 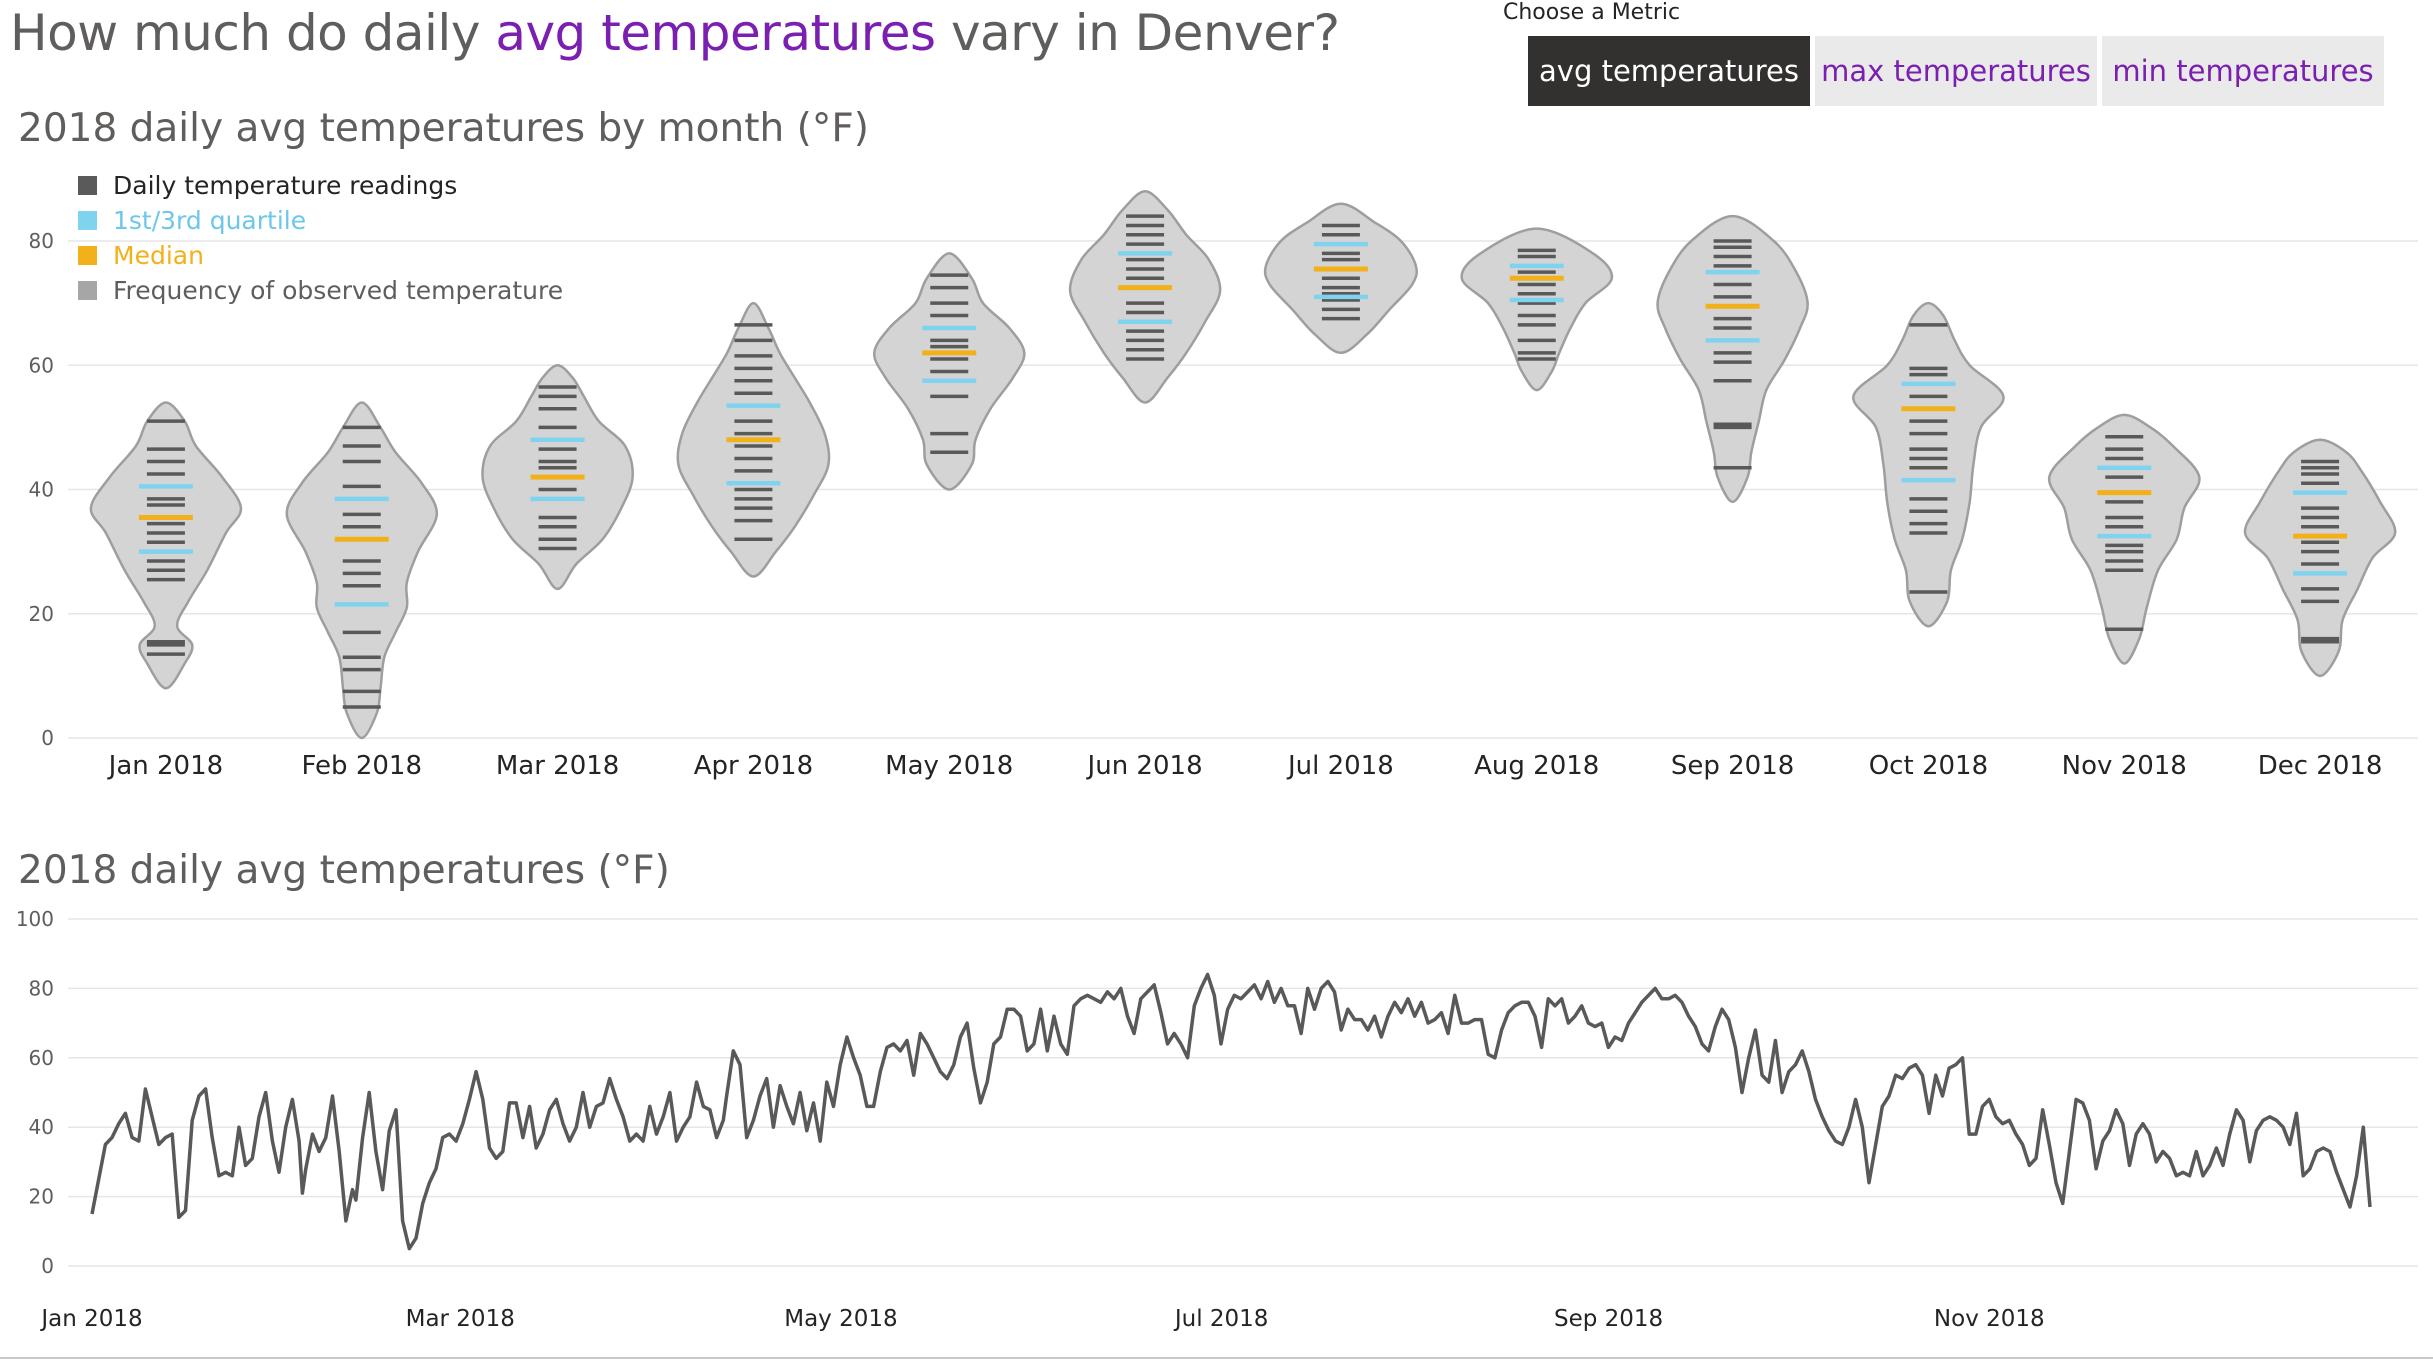 I want to click on violin-ytick-label: 40, so click(x=41, y=490).